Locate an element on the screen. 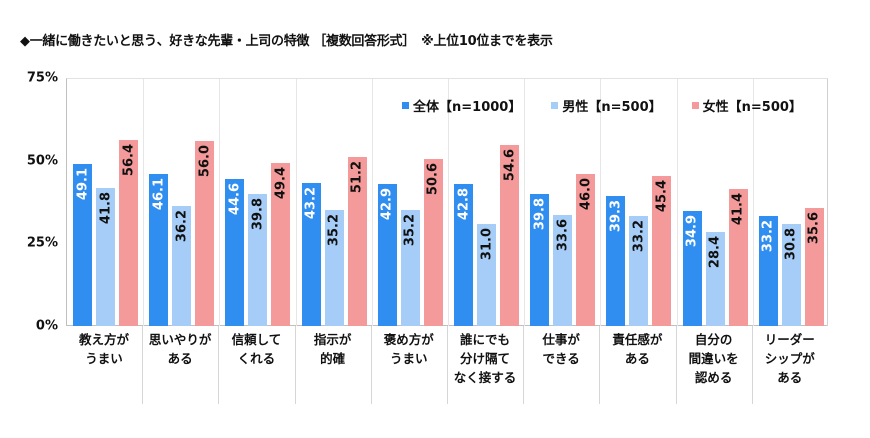 The image size is (870, 438). bar: 50.6 is located at coordinates (433, 242).